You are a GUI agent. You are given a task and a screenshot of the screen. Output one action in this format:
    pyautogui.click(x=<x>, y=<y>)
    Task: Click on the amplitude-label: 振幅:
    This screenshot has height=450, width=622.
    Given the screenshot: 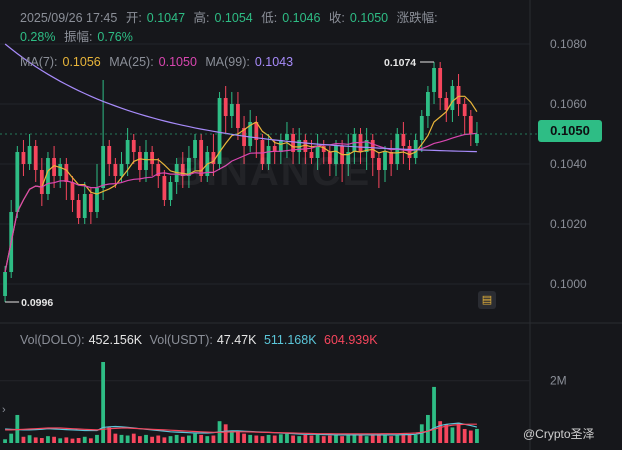 What is the action you would take?
    pyautogui.click(x=78, y=37)
    